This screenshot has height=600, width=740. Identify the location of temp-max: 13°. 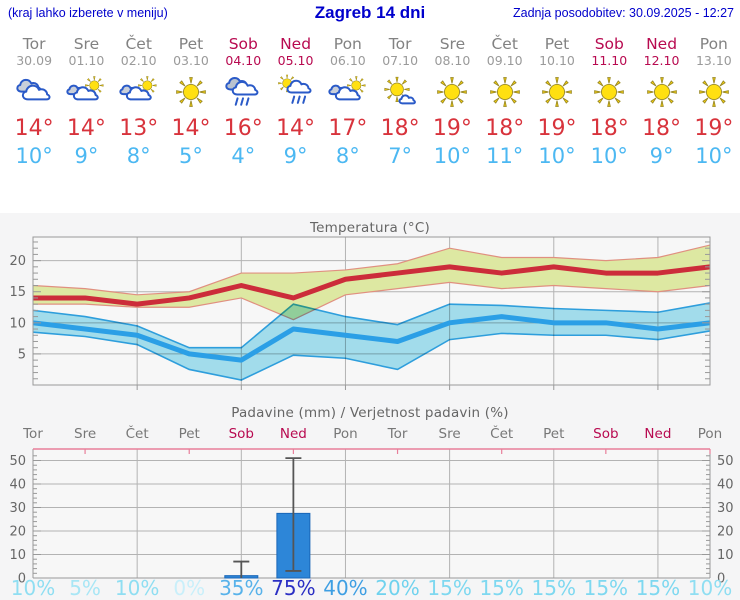
(139, 128).